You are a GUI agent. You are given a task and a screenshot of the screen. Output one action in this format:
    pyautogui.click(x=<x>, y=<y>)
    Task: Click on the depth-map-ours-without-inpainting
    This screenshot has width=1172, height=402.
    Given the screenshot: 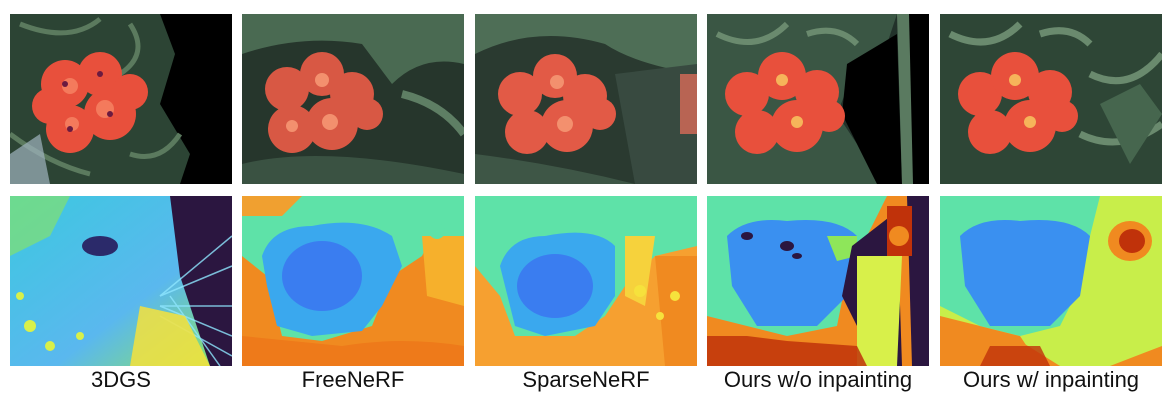 What is the action you would take?
    pyautogui.click(x=818, y=281)
    